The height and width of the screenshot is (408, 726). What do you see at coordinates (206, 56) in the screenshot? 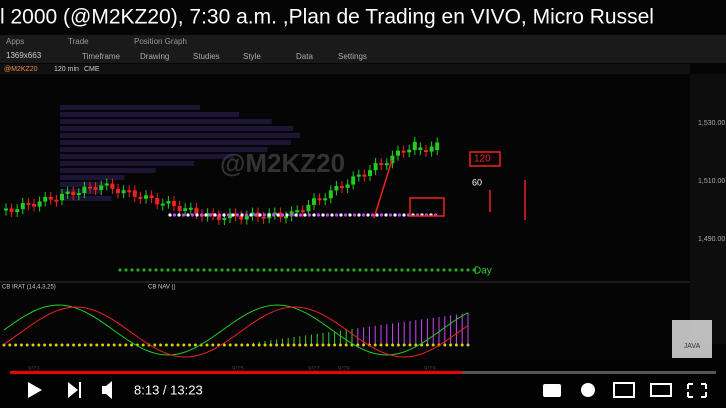
I see `tool: Studies` at bounding box center [206, 56].